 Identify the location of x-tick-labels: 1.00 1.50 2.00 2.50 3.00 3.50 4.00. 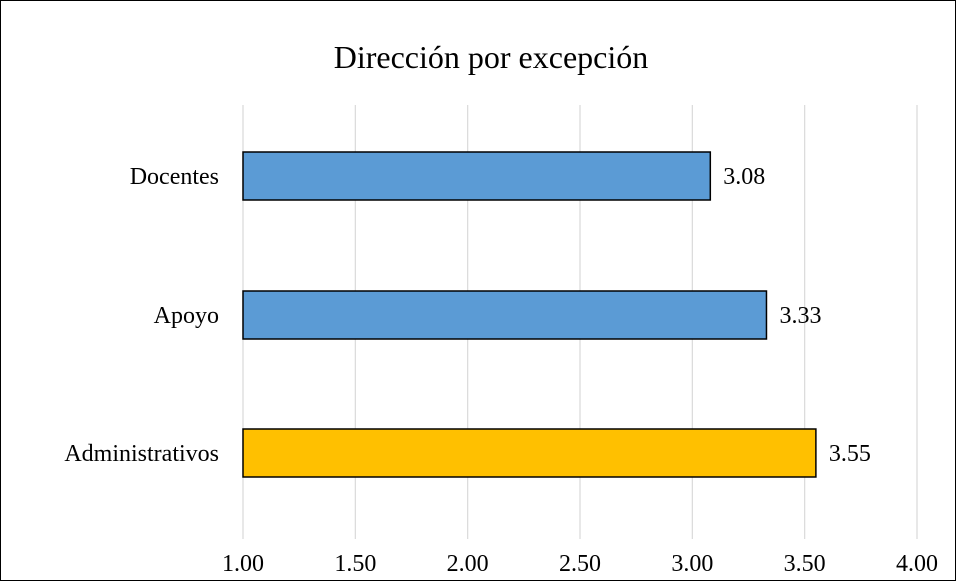
(580, 564).